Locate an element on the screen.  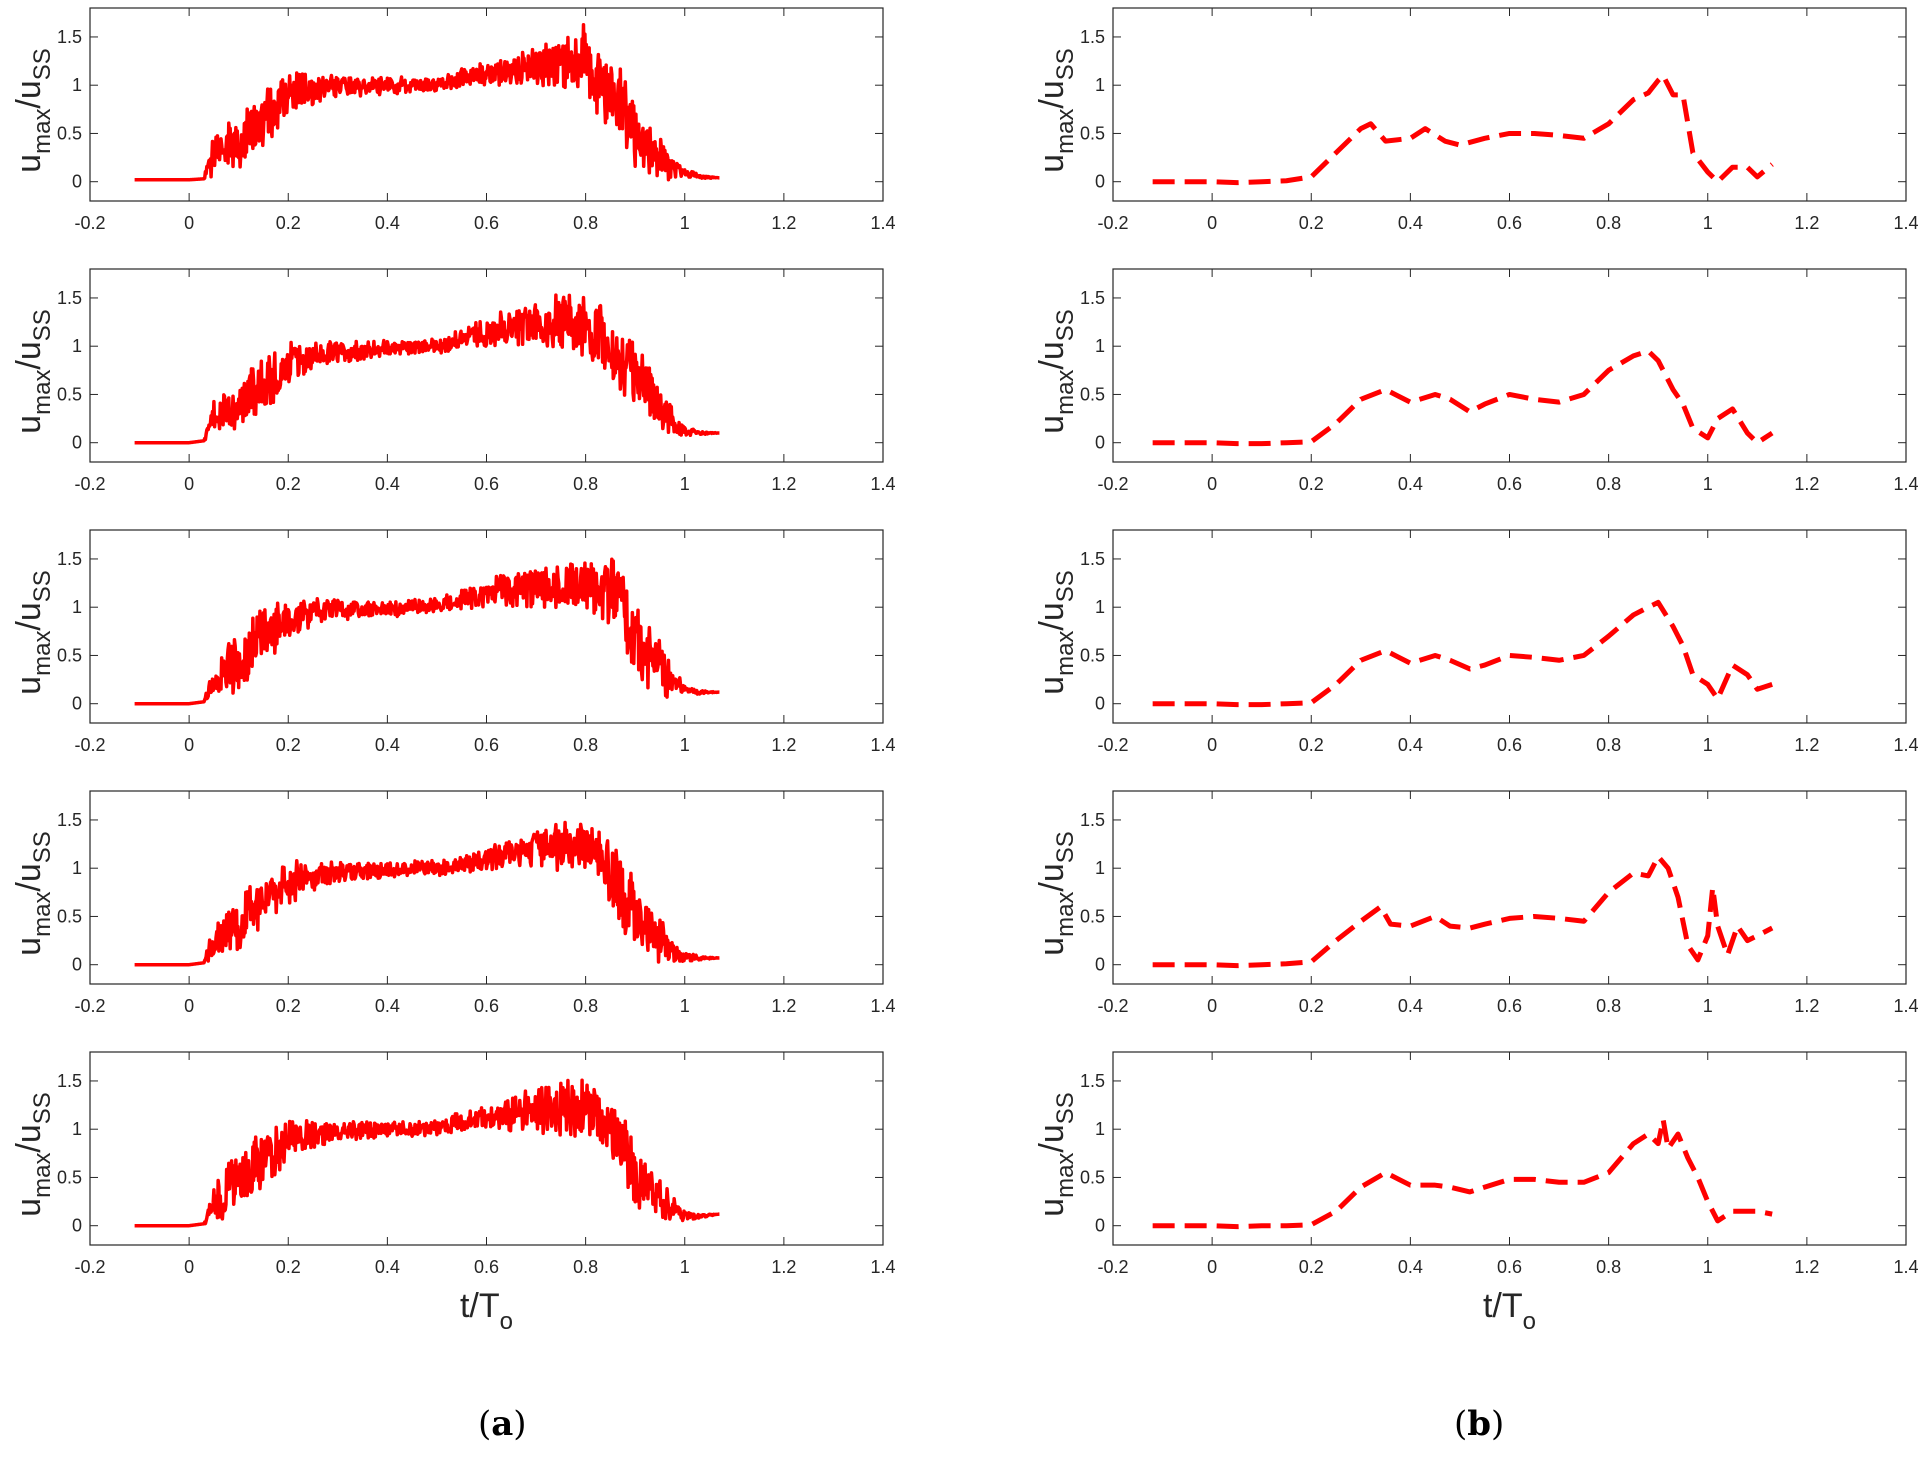
panel-label-b: (b) is located at coordinates (1479, 1424).